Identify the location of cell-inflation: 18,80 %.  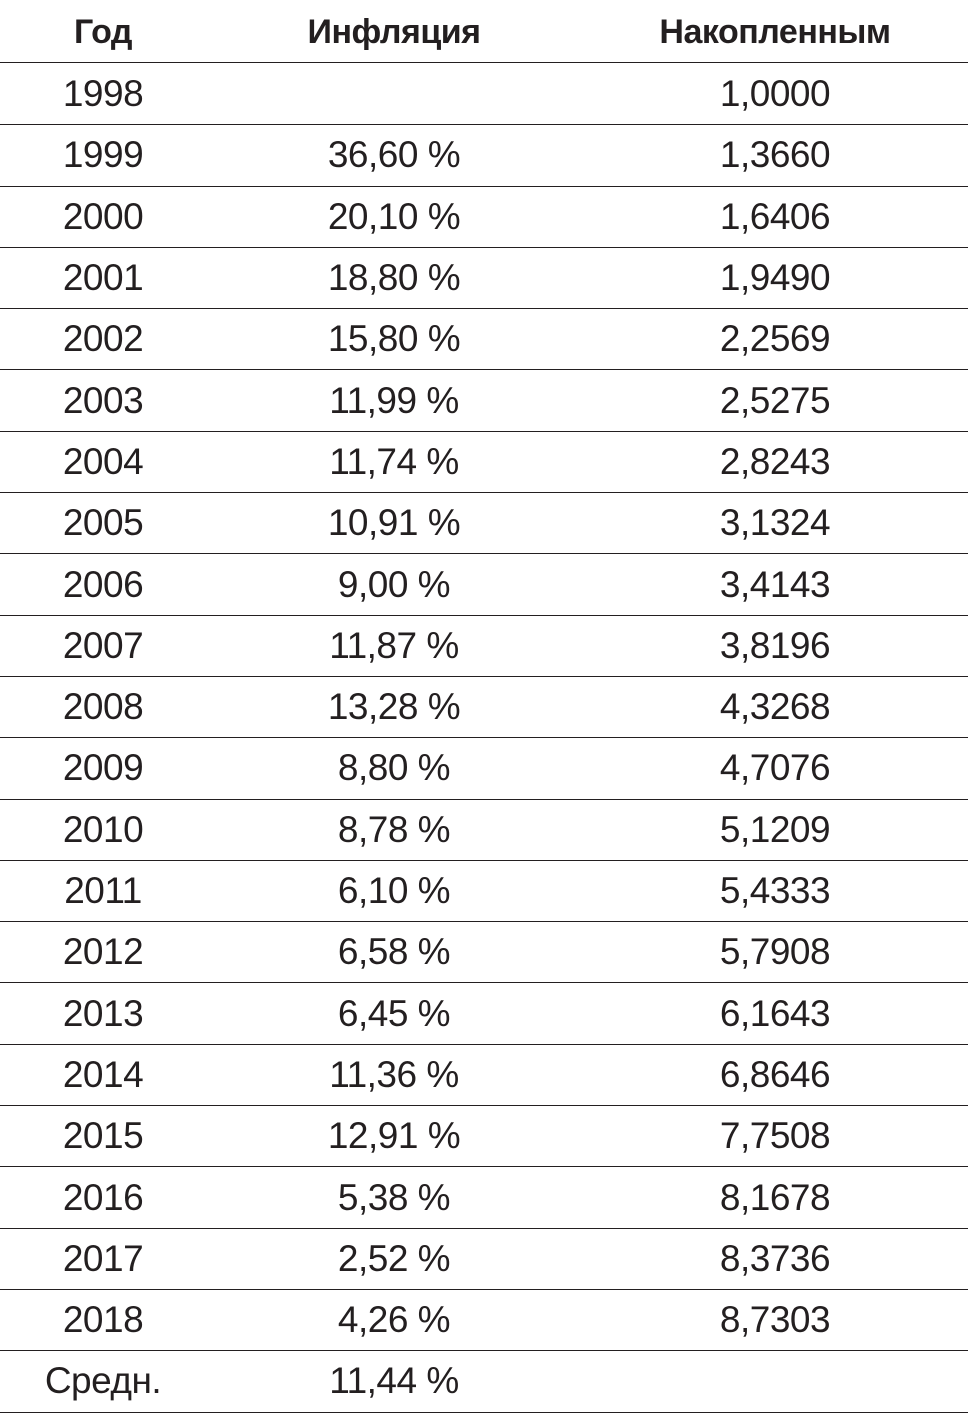
(394, 278).